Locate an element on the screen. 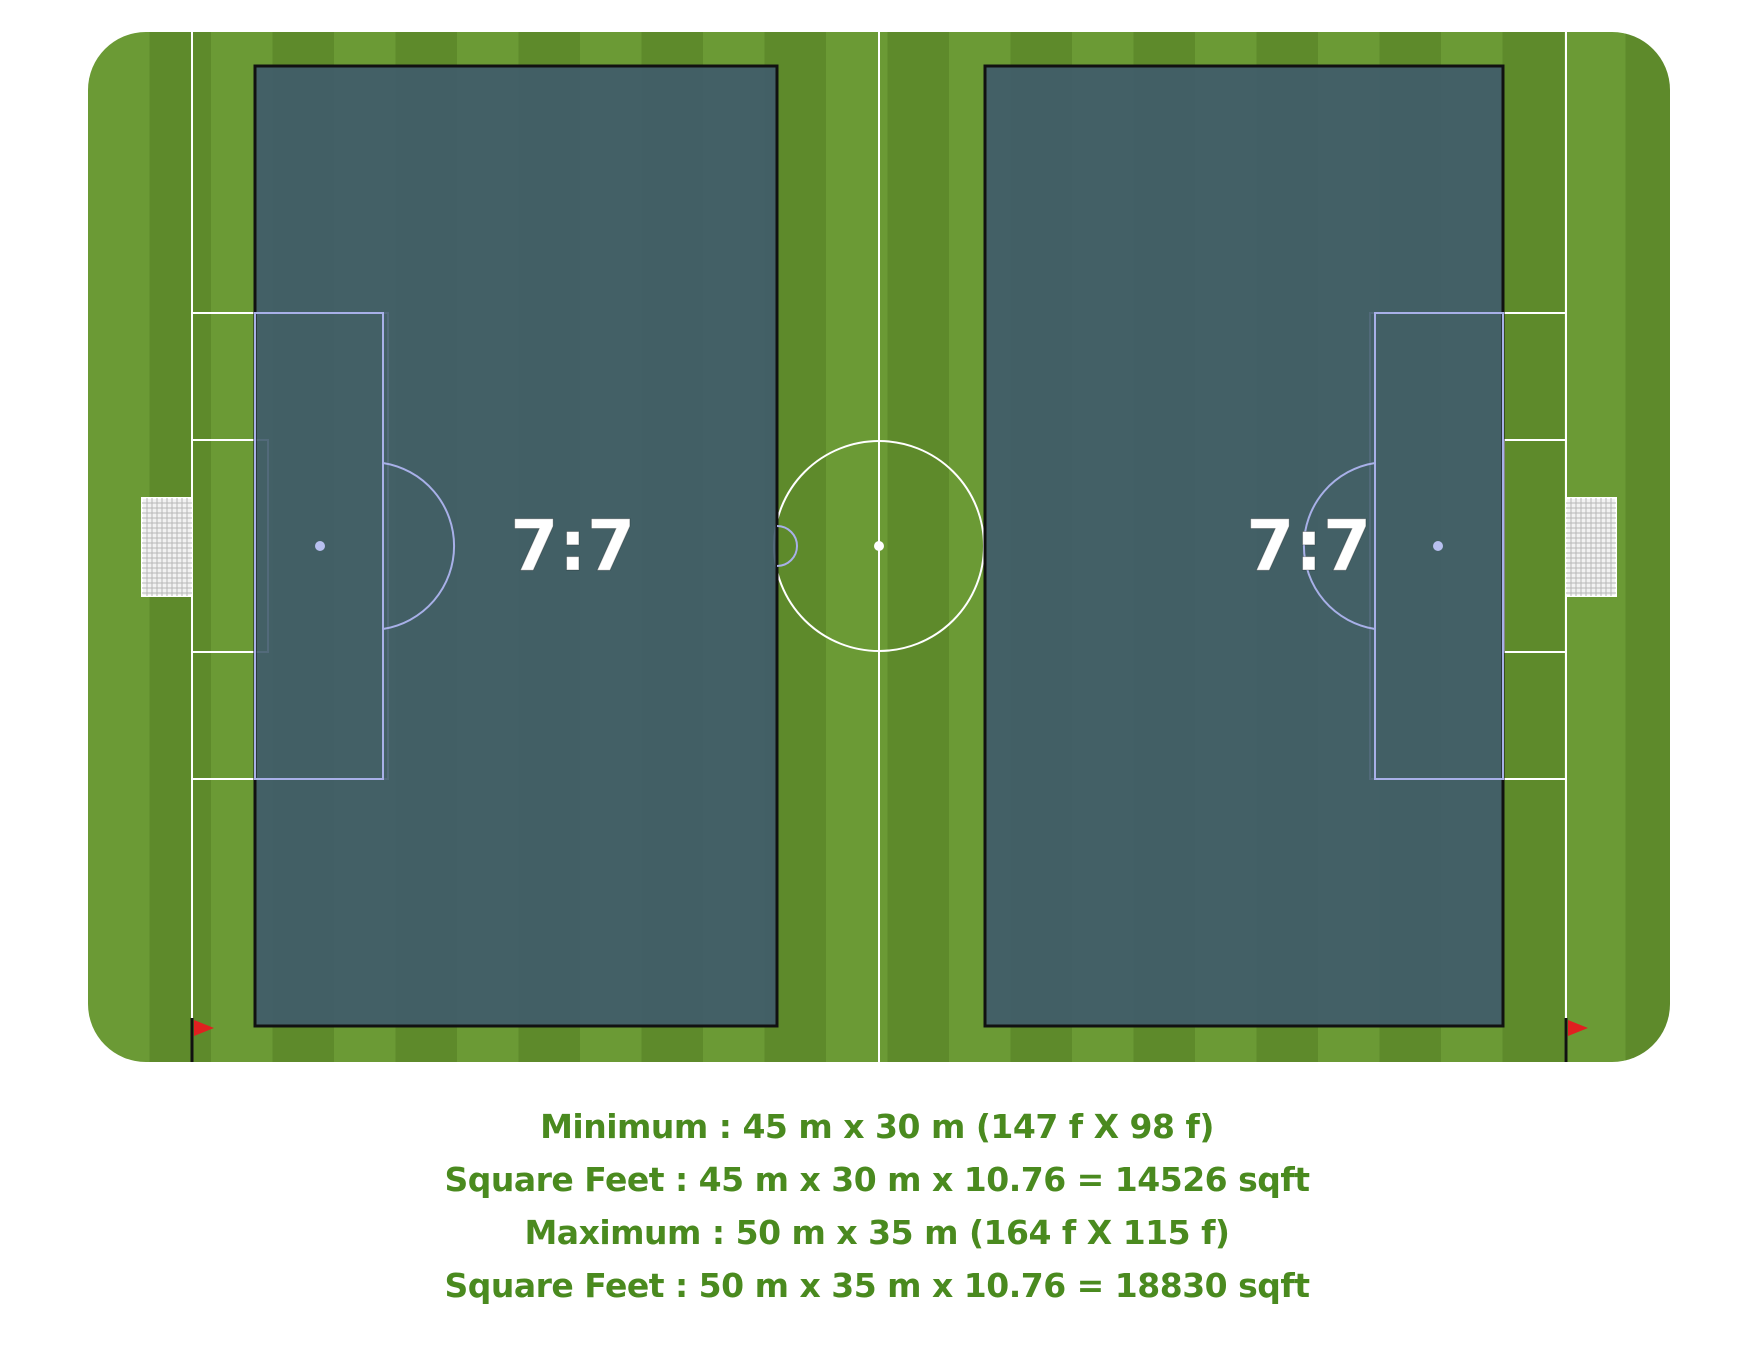 This screenshot has width=1754, height=1354. left-corner-flag is located at coordinates (202, 1040).